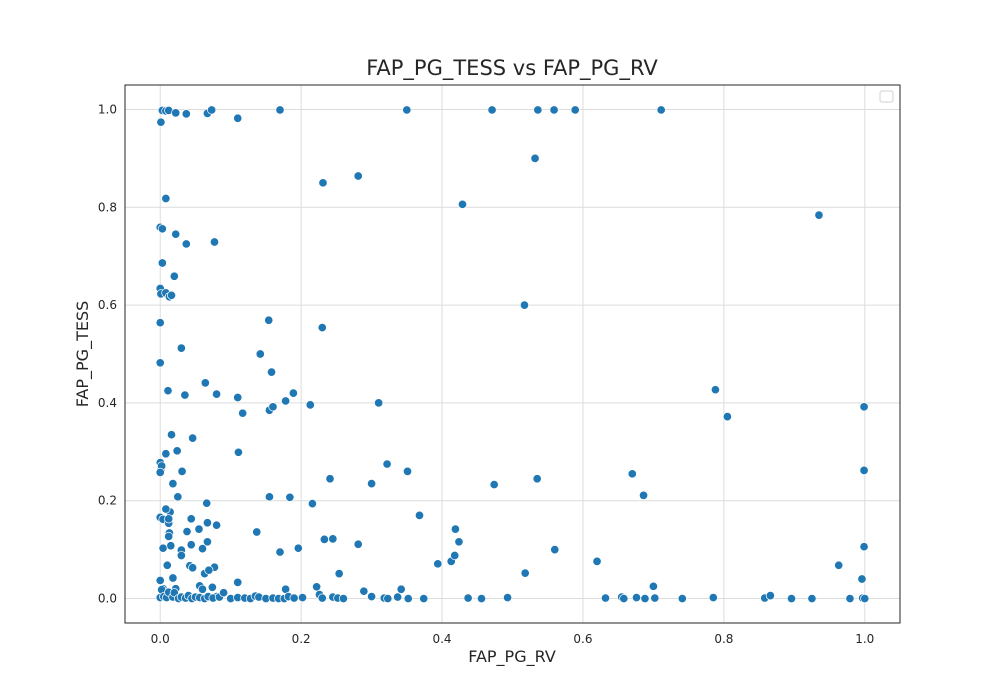 This screenshot has width=1000, height=700. I want to click on x-tick-label: 0.2, so click(301, 639).